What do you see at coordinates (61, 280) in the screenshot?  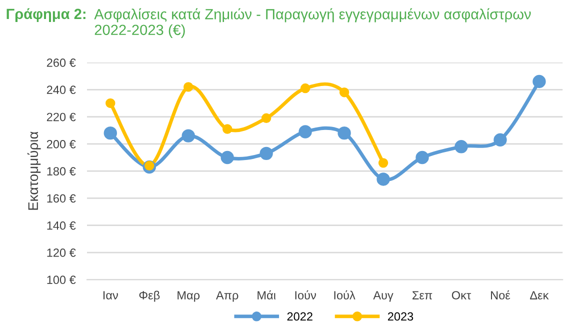 I see `y-tick-label: 100 €` at bounding box center [61, 280].